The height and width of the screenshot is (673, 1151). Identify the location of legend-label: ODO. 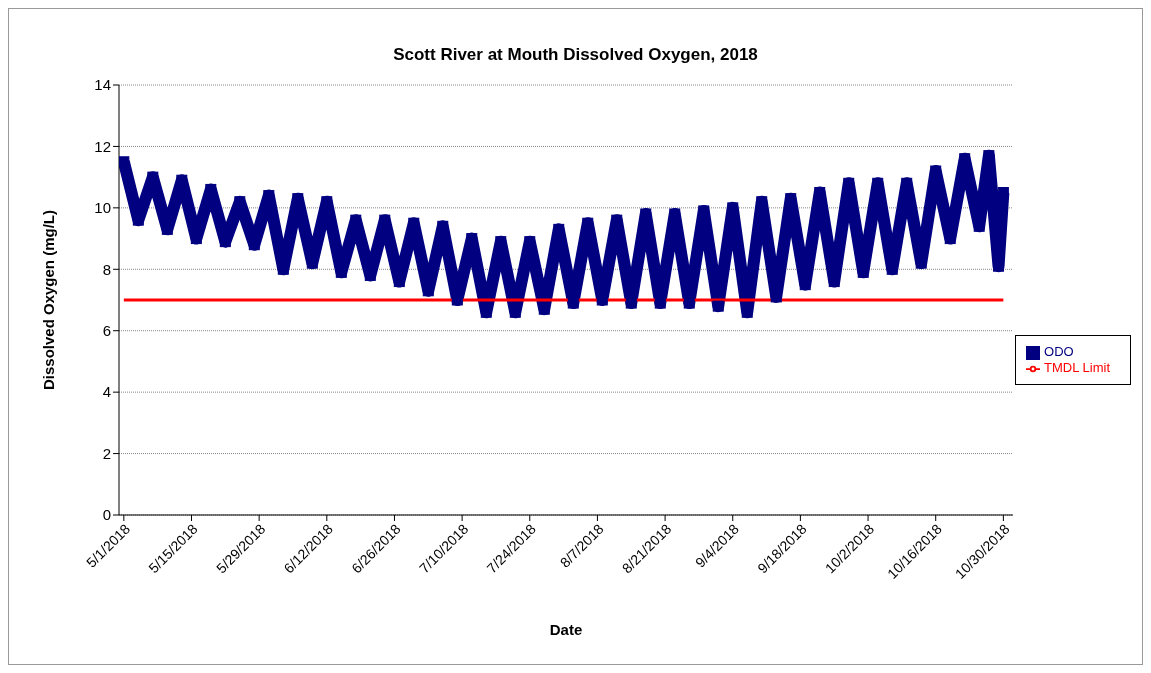
(1059, 352).